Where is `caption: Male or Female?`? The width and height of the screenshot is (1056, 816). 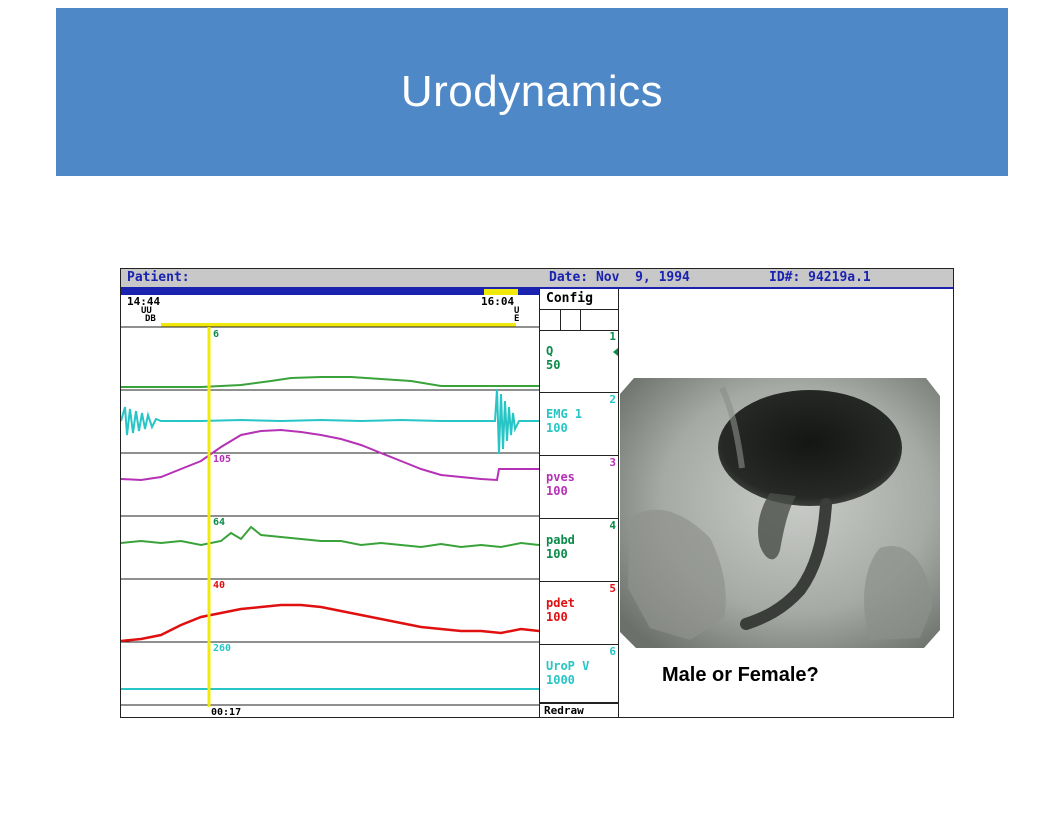
caption: Male or Female? is located at coordinates (740, 675).